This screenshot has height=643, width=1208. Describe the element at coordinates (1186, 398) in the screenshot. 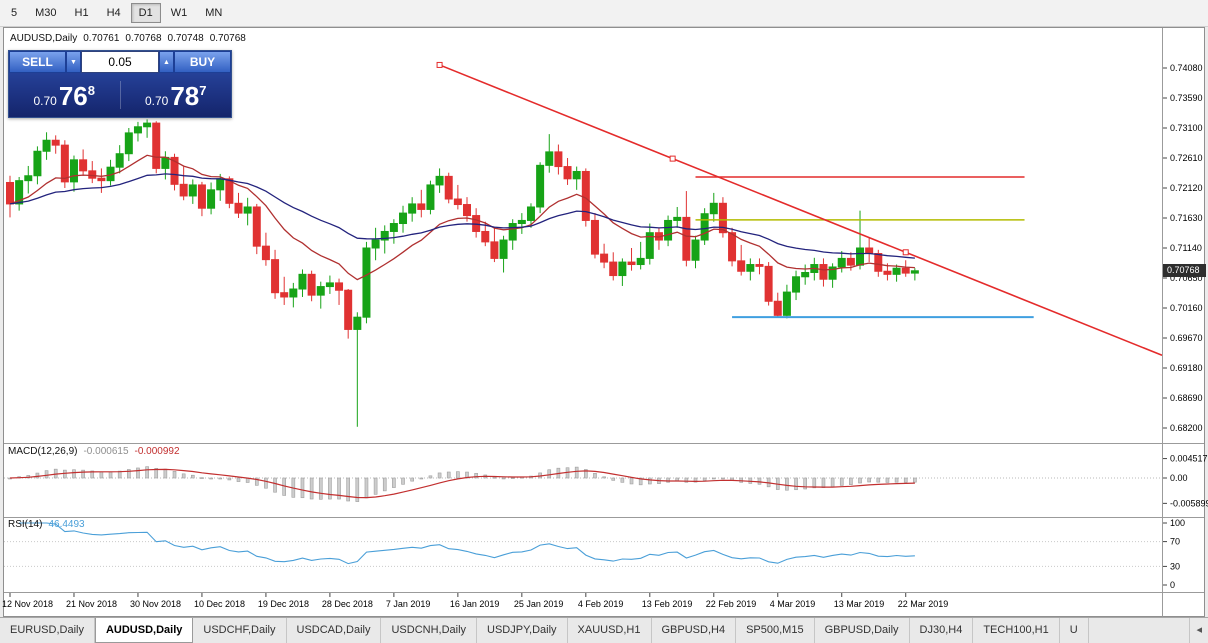

I see `svg-text: 0.68690` at that location.